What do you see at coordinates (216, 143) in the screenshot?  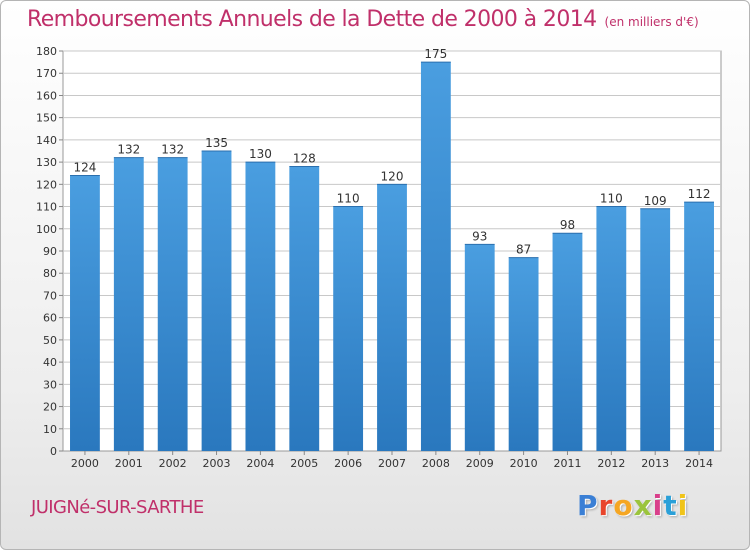 I see `data-label: 135` at bounding box center [216, 143].